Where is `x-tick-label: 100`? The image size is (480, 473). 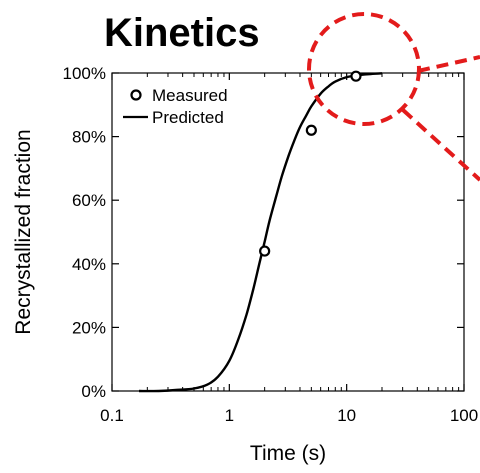 x-tick-label: 100 is located at coordinates (464, 415).